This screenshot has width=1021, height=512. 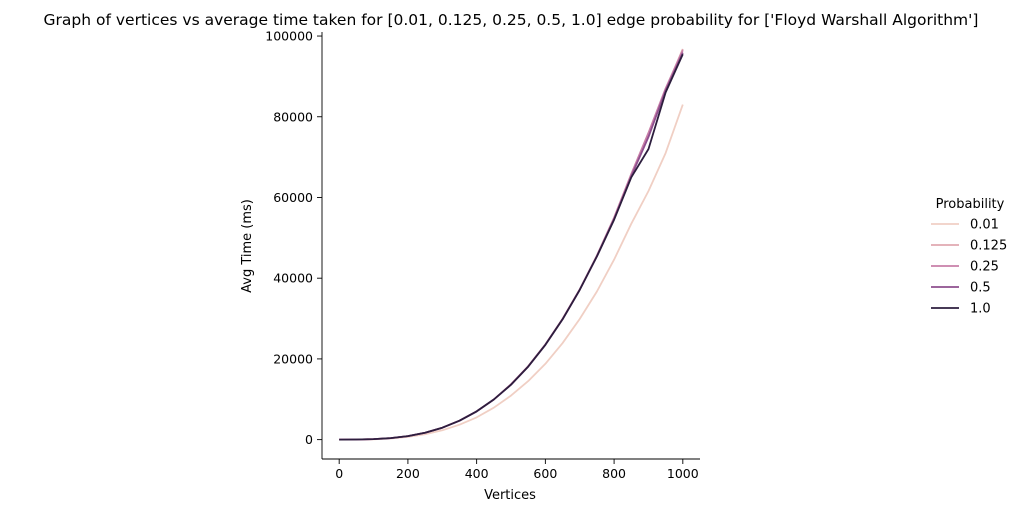 What do you see at coordinates (247, 246) in the screenshot?
I see `y-axis-label: Avg Time (ms)` at bounding box center [247, 246].